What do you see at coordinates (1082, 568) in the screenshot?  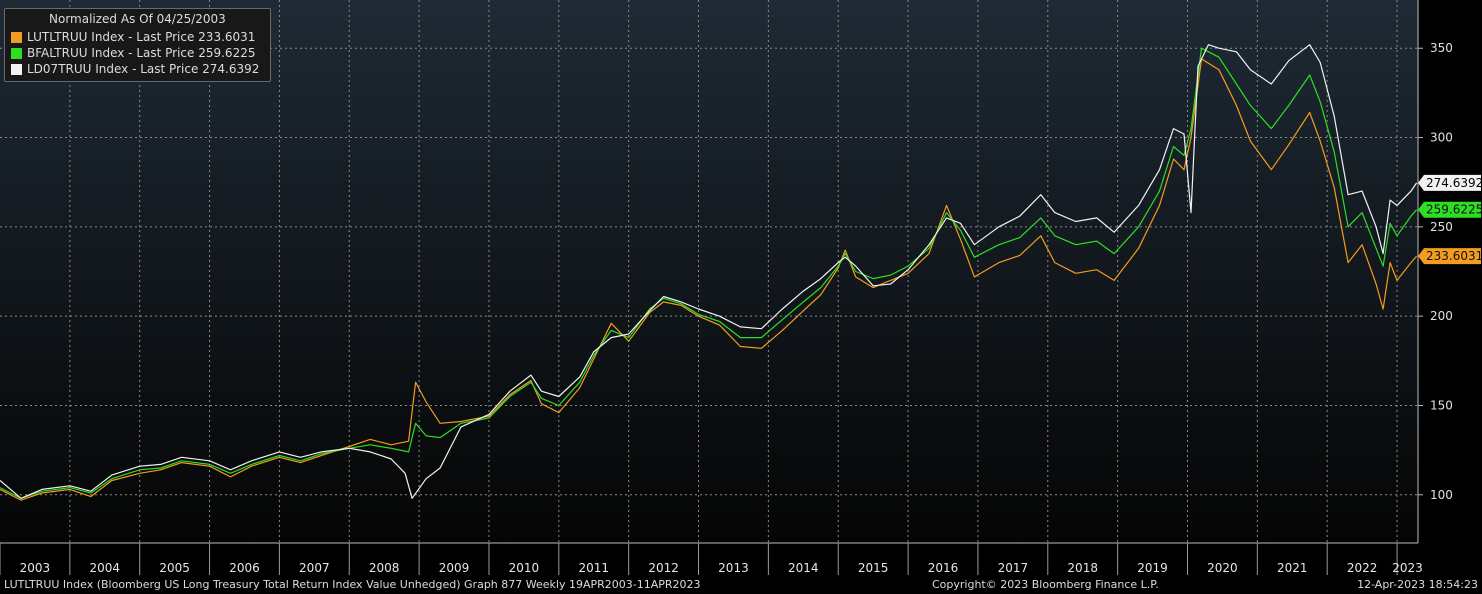 I see `x-tick-label: 2018` at bounding box center [1082, 568].